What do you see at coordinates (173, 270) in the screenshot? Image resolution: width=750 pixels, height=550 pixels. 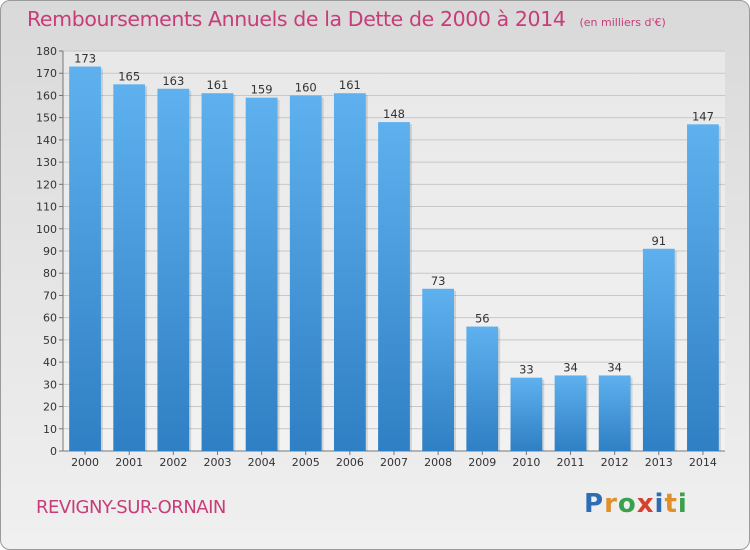 I see `bar-2002` at bounding box center [173, 270].